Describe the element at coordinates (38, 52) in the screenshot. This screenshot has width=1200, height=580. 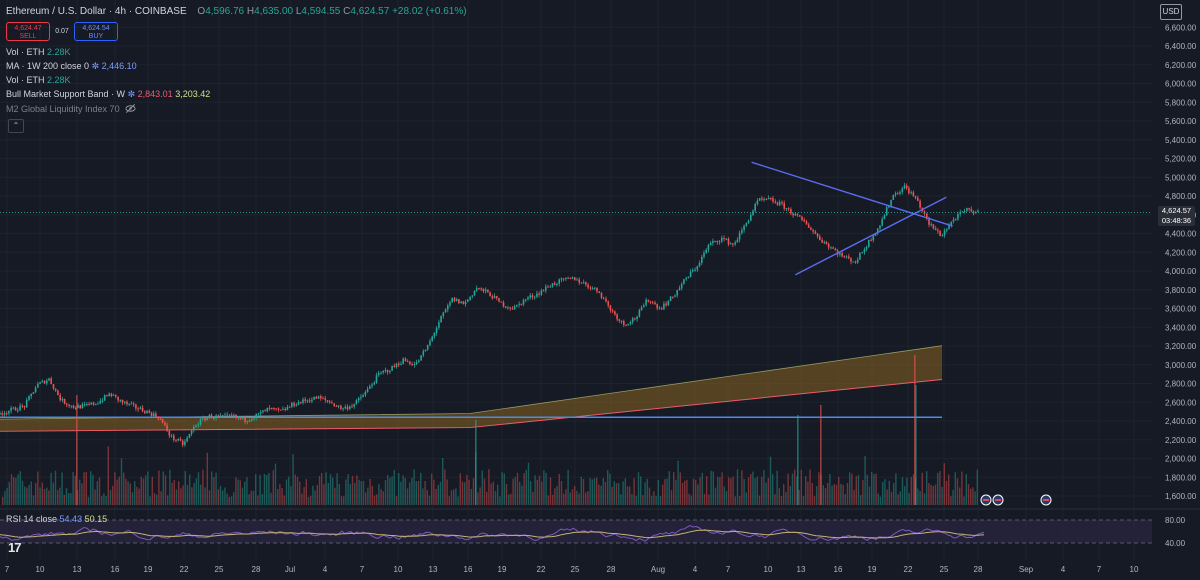
I see `indicator-volume: Vol · ETH 2.28K` at that location.